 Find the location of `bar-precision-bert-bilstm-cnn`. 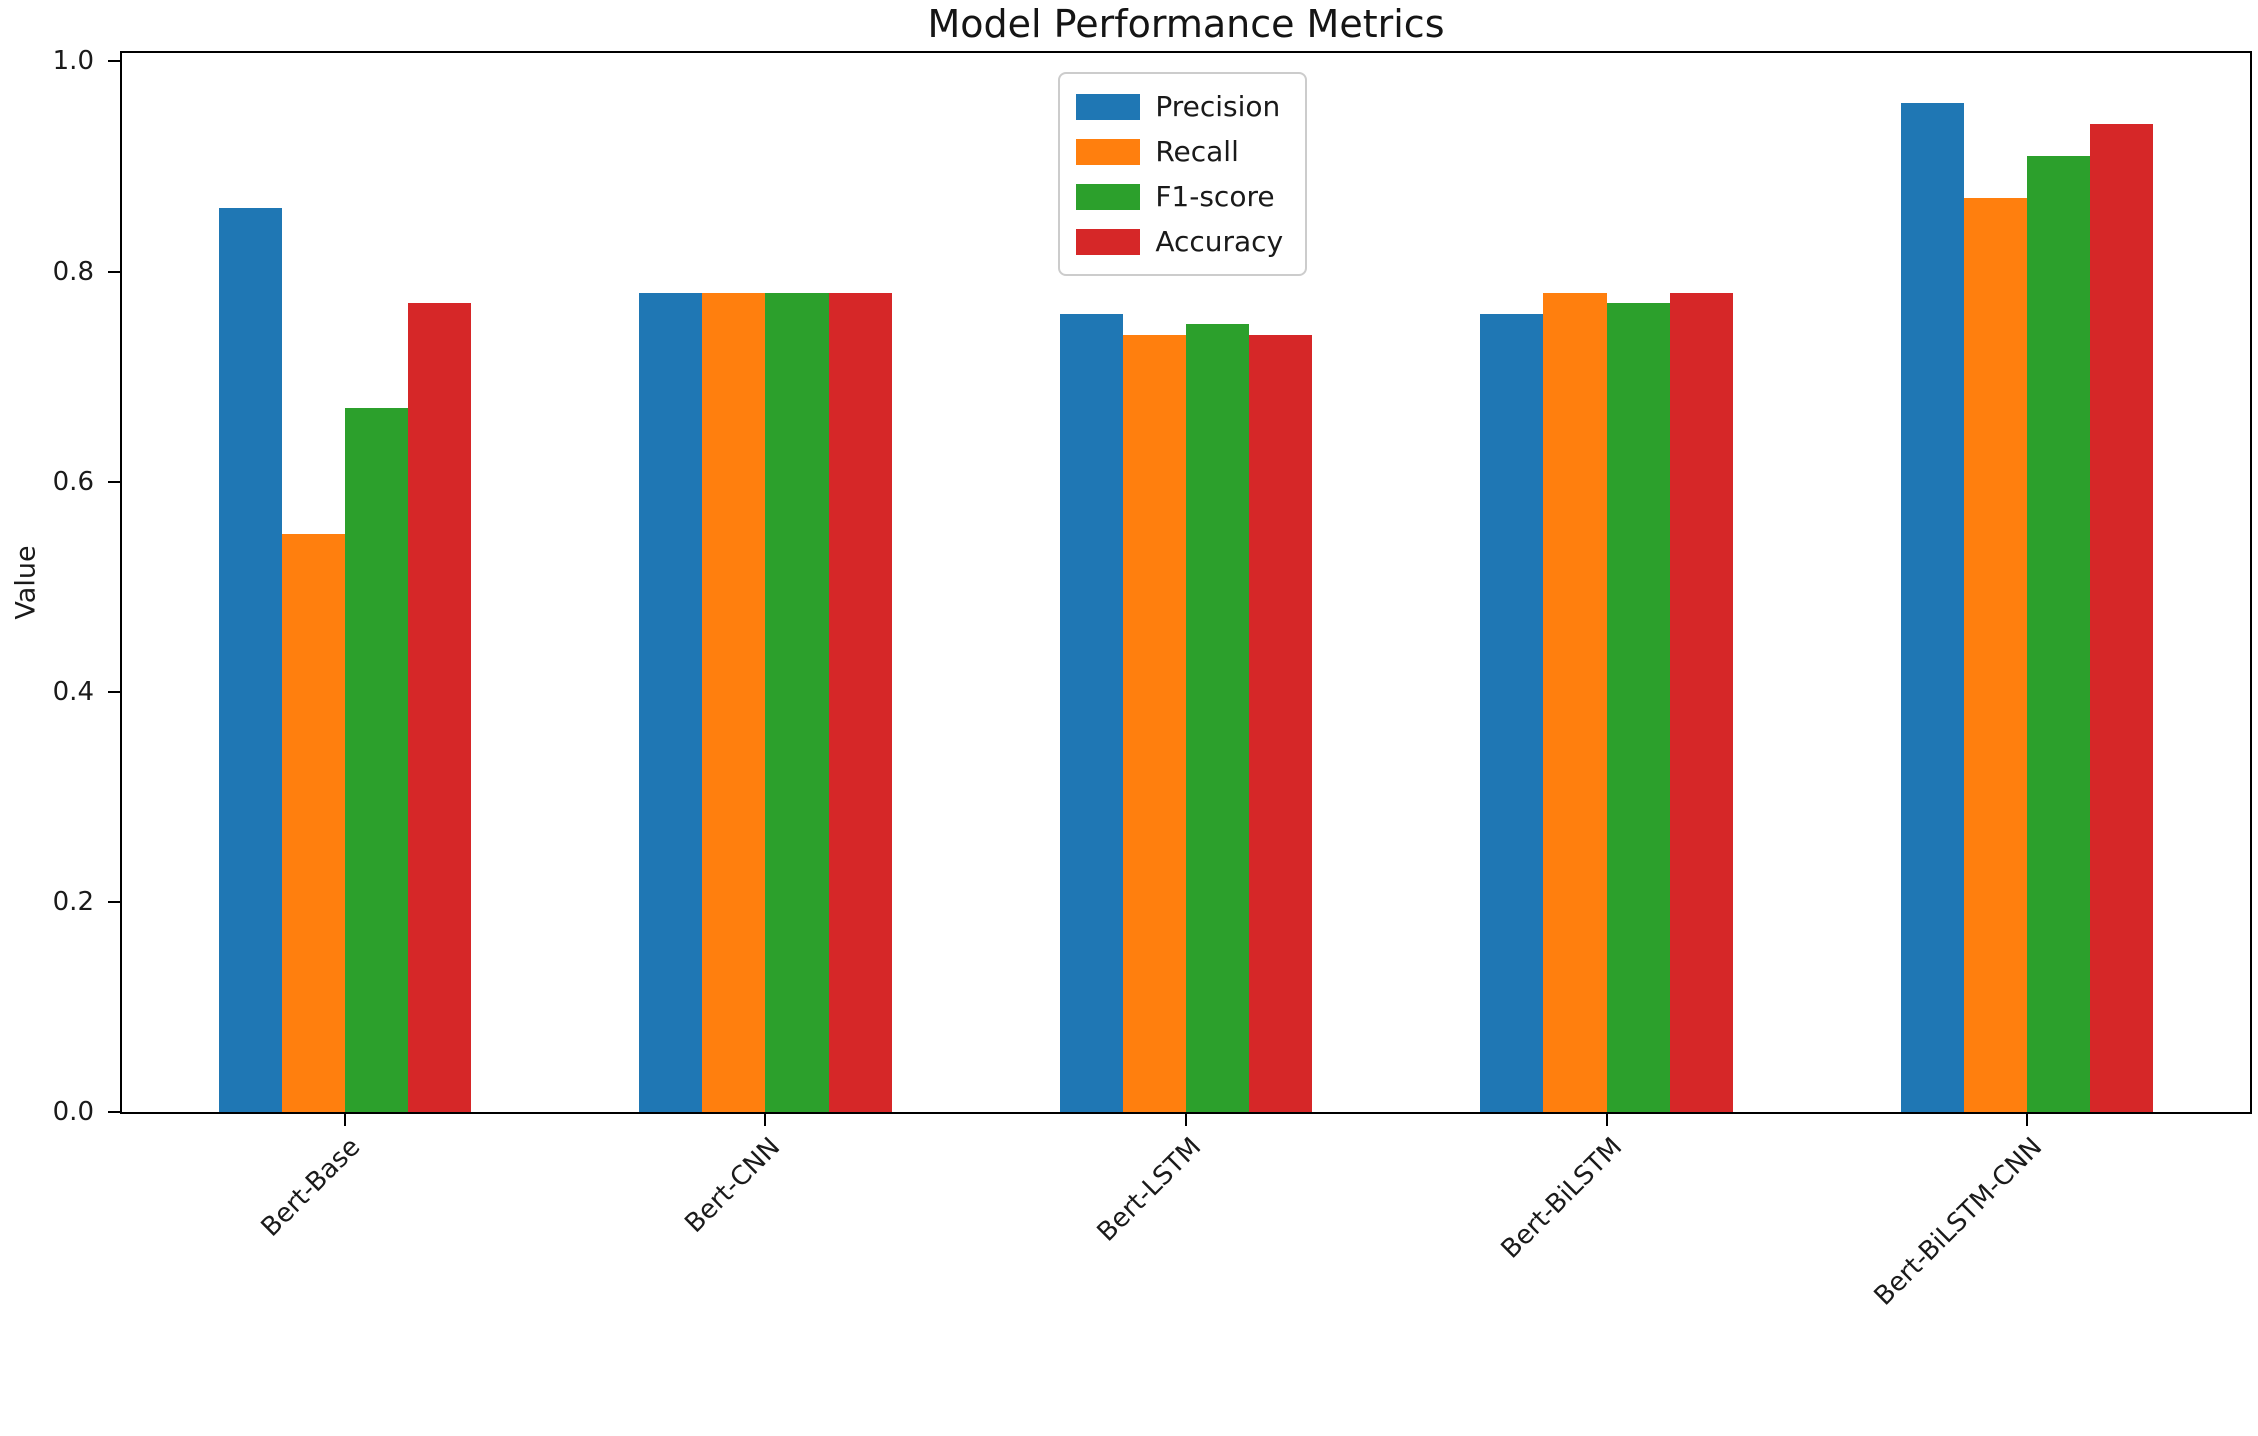

bar-precision-bert-bilstm-cnn is located at coordinates (1932, 607).